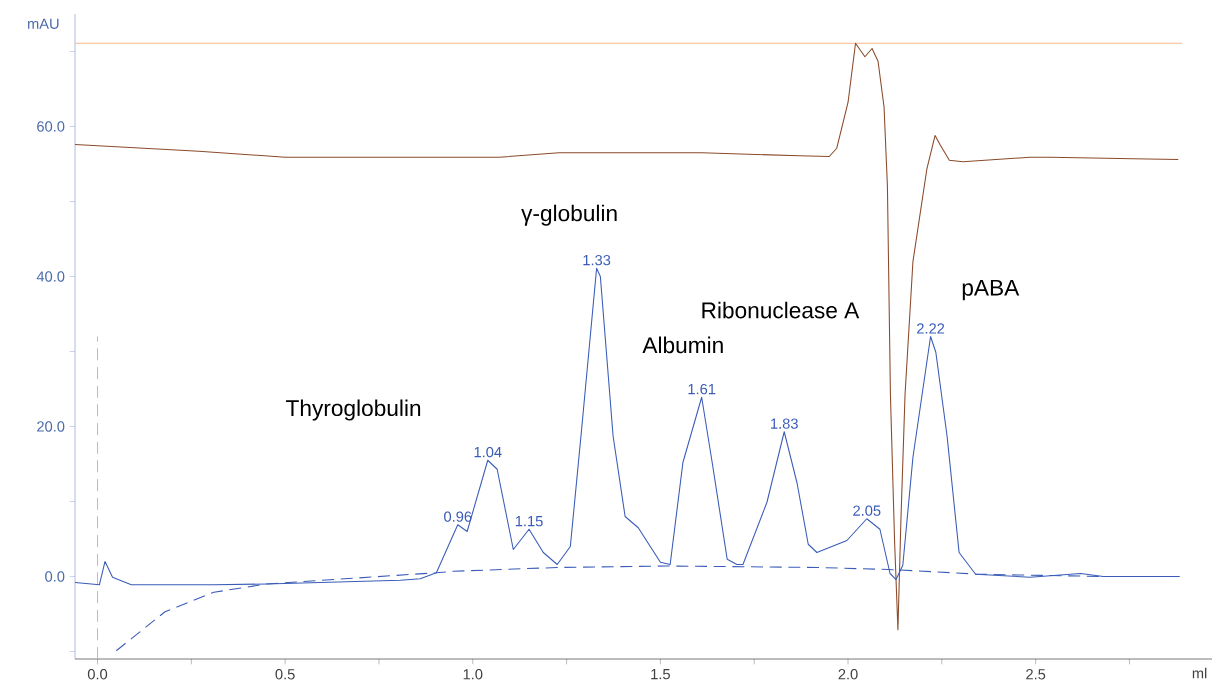  Describe the element at coordinates (781, 310) in the screenshot. I see `annotation: Ribonuclease A` at that location.